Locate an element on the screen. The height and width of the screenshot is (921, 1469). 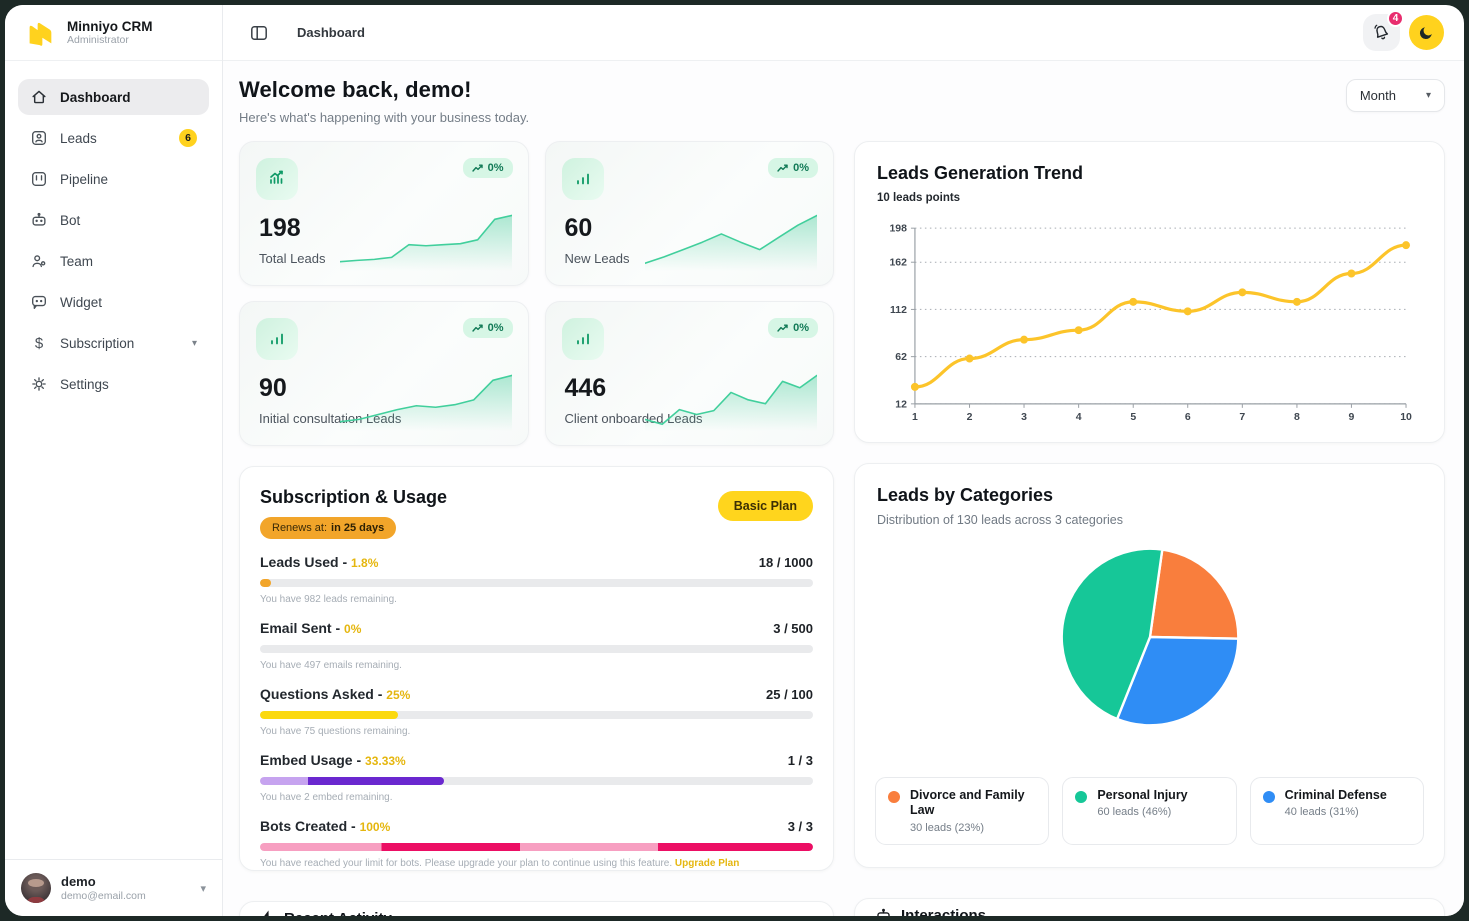
sidebar-item-bot: Bot is located at coordinates (113, 220).